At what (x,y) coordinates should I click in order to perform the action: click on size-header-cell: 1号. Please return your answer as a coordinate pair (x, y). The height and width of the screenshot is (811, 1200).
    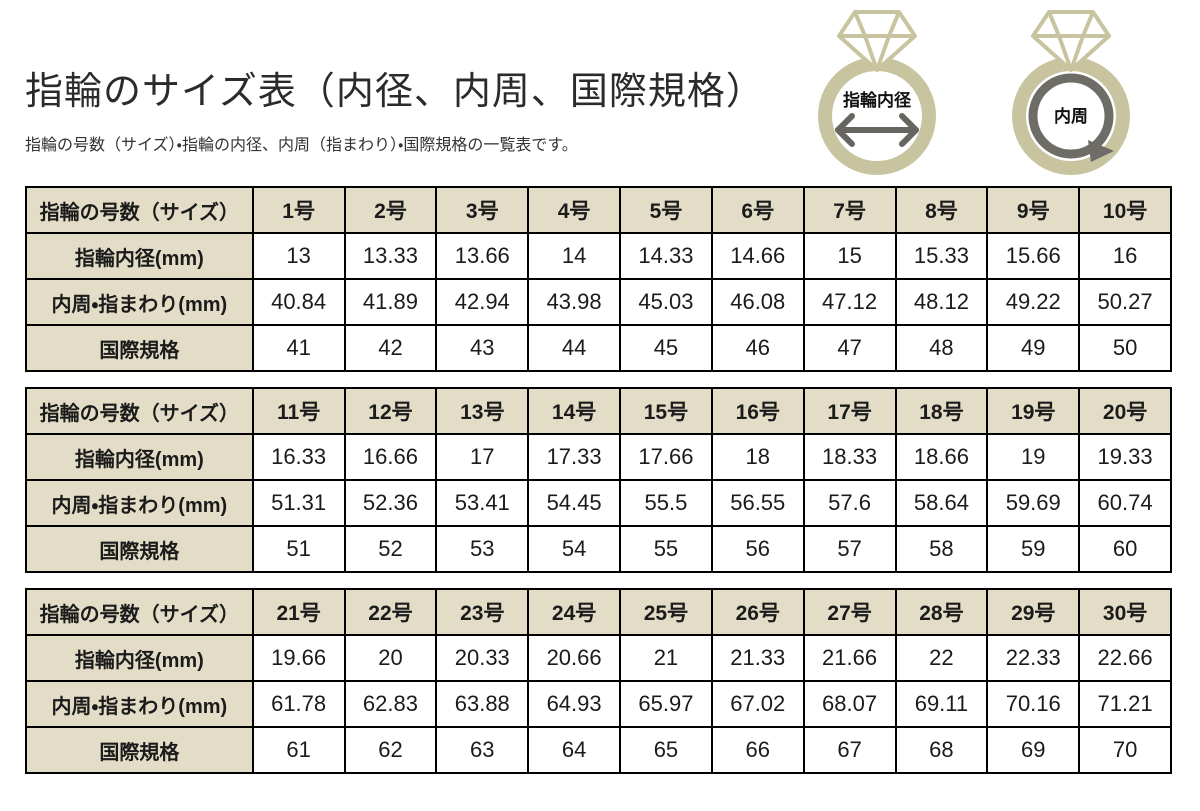
    Looking at the image, I should click on (298, 210).